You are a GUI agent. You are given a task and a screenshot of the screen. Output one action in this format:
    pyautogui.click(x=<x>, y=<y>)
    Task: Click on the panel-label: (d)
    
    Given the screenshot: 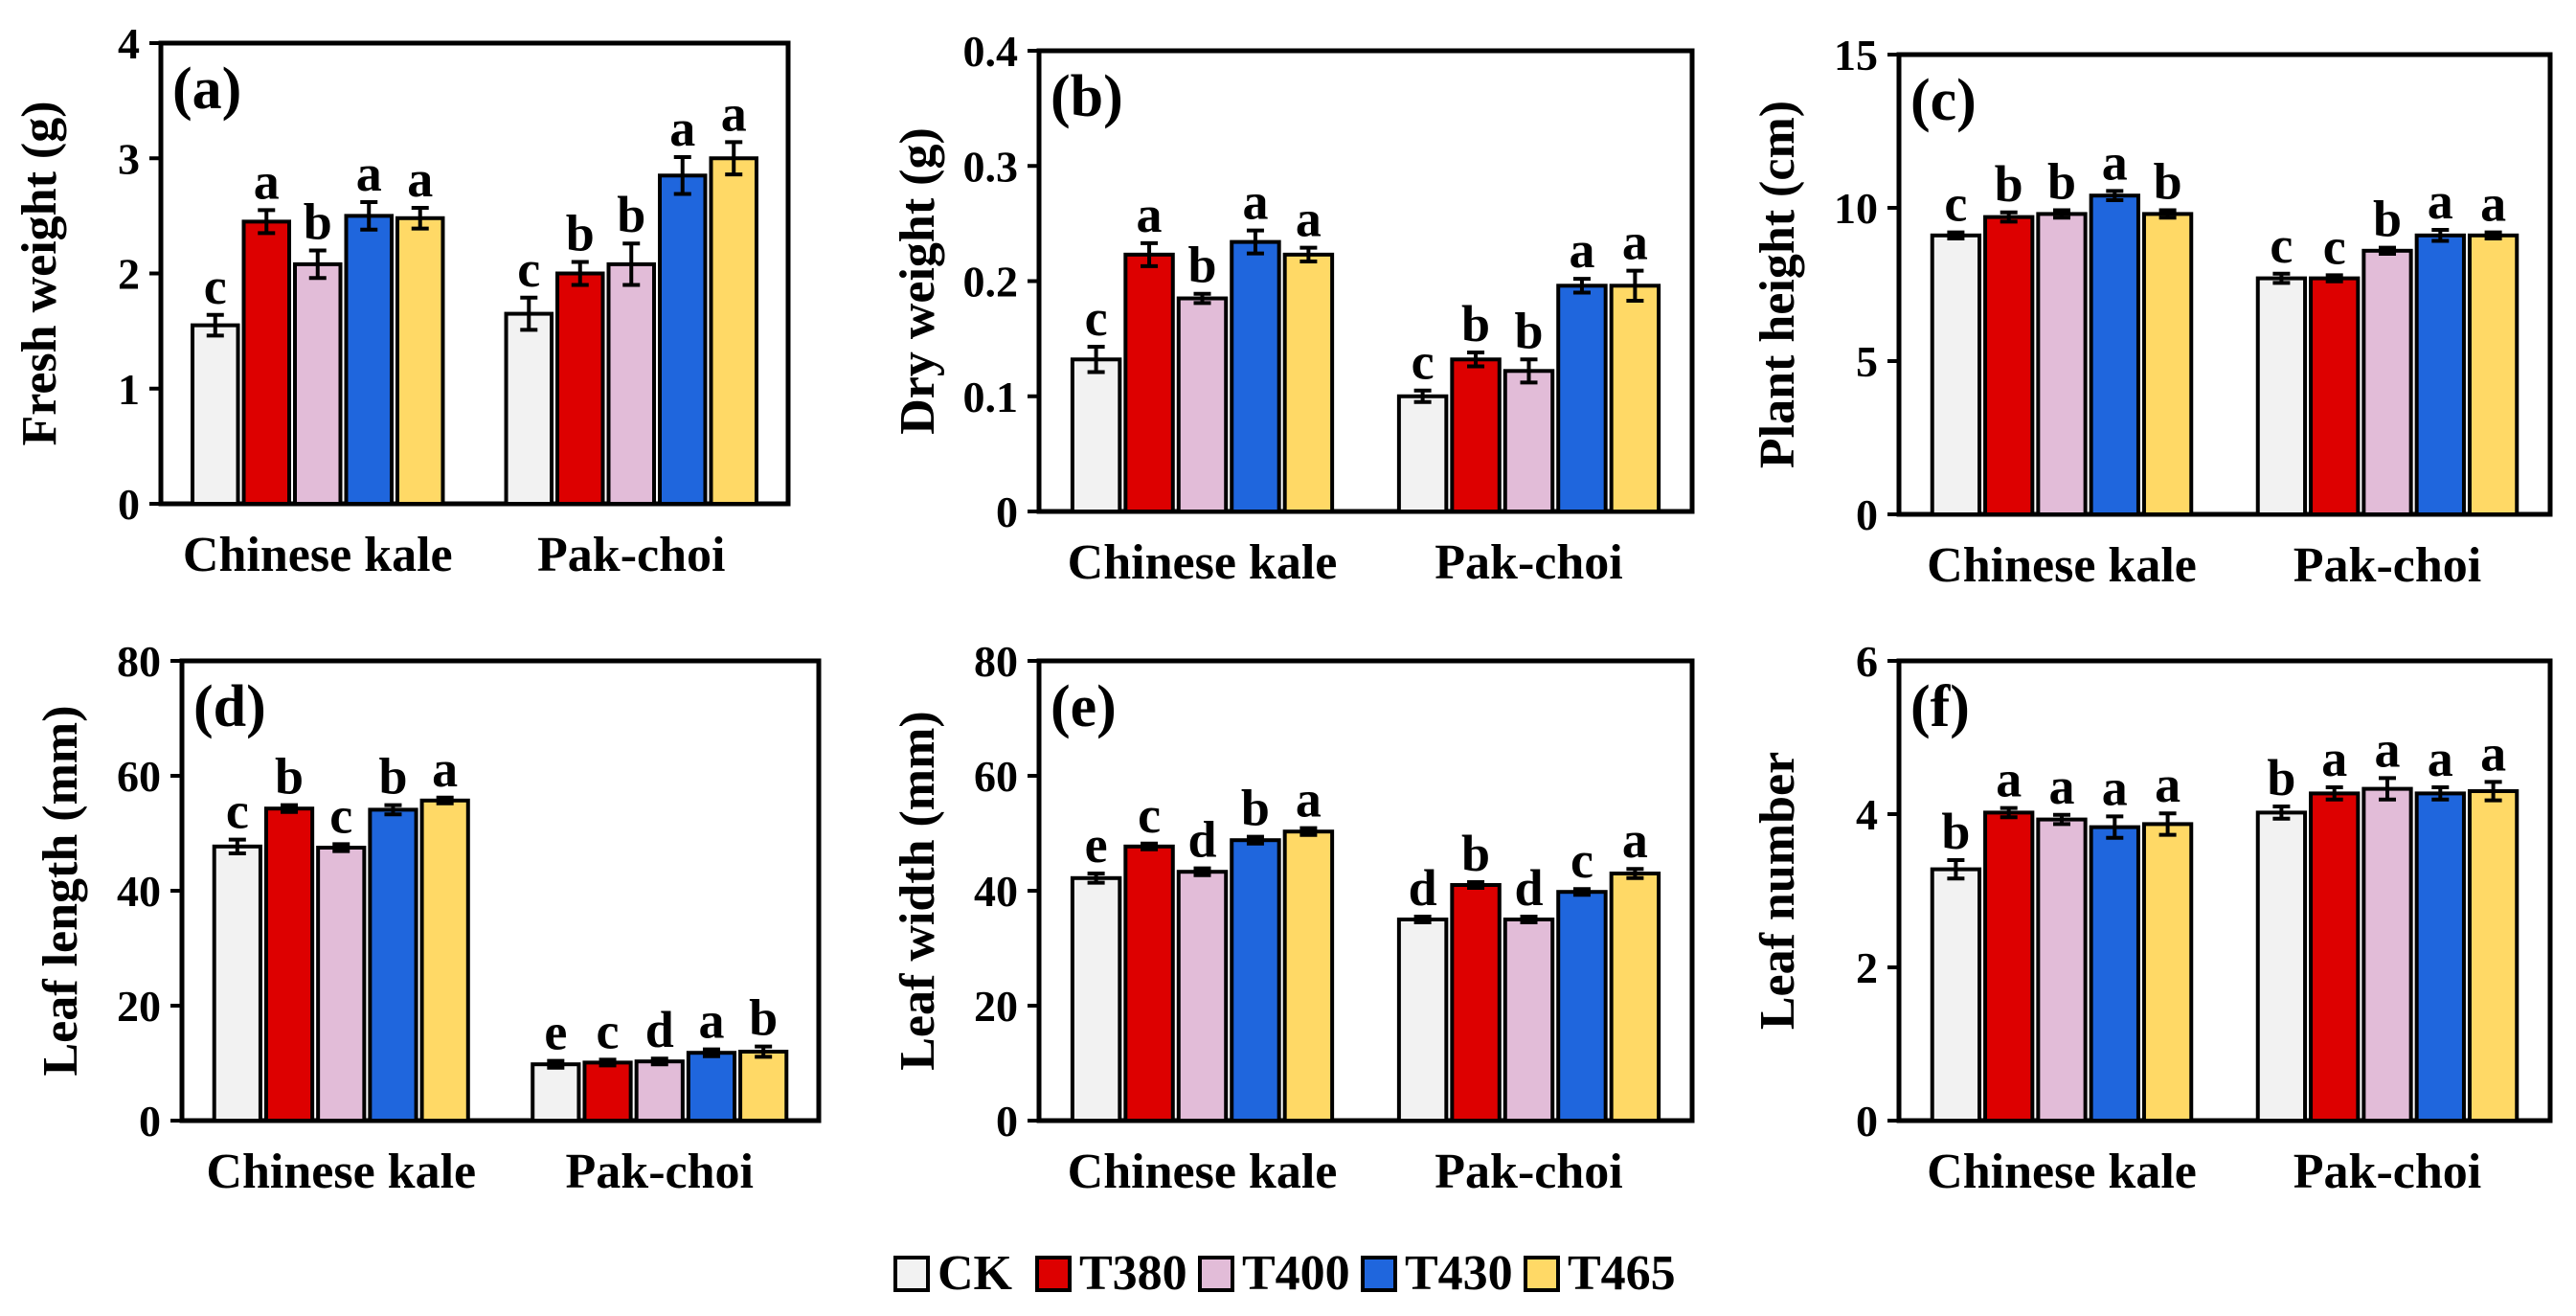 What is the action you would take?
    pyautogui.click(x=229, y=707)
    